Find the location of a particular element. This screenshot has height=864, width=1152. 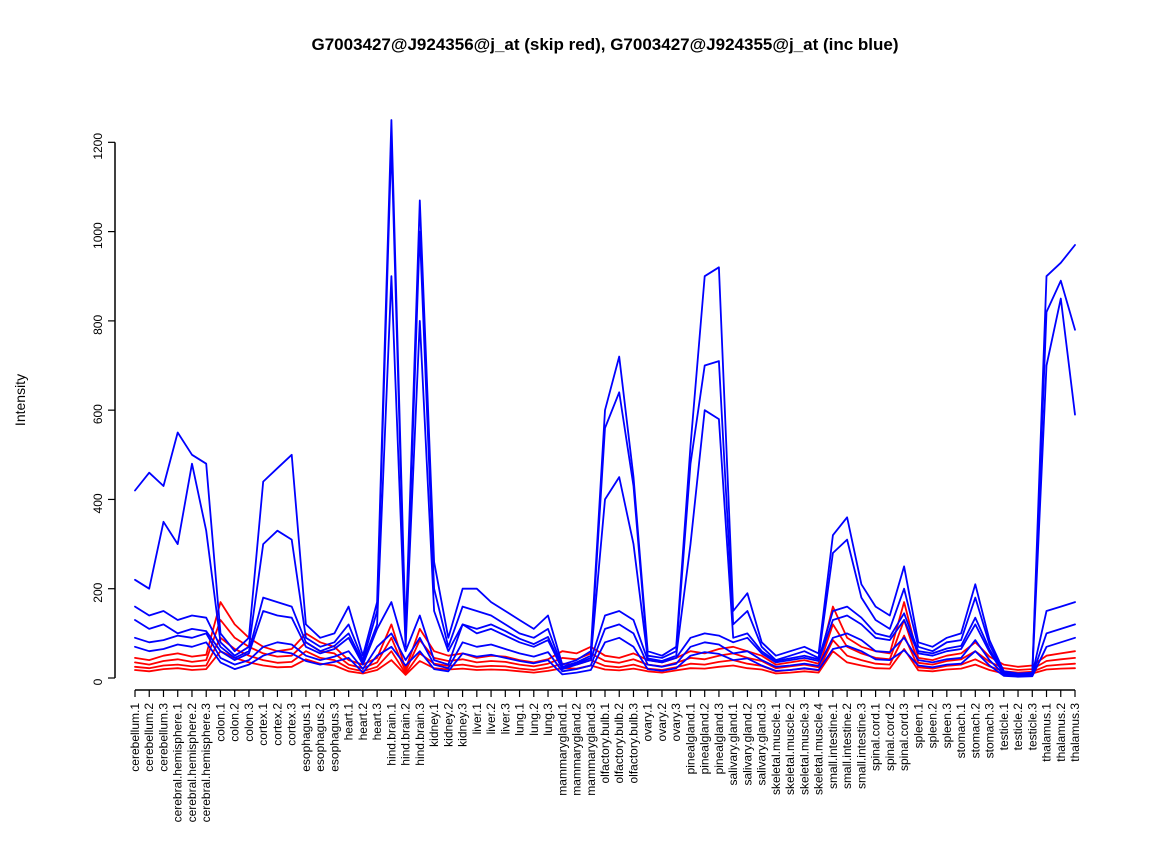

x-tick-label: olfactory.bulb.3 is located at coordinates (633, 743).